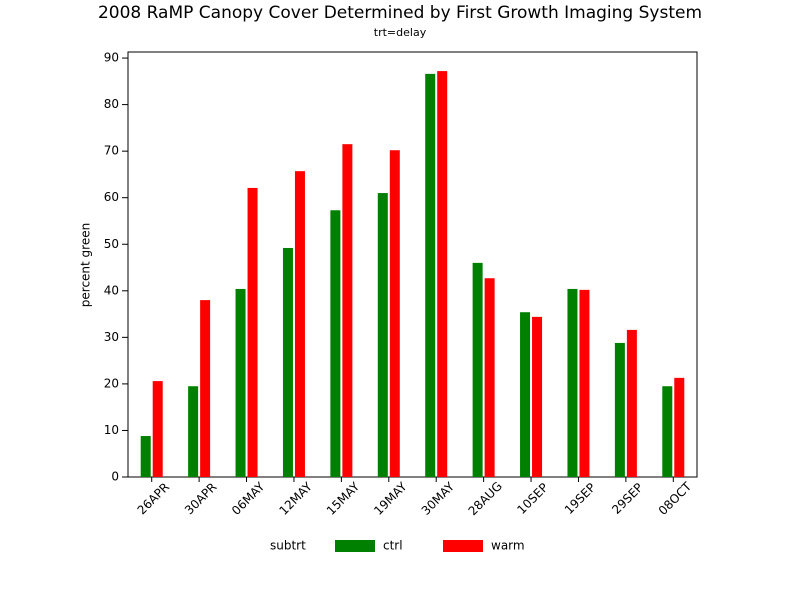  I want to click on x-tick-label: 19MAY, so click(390, 498).